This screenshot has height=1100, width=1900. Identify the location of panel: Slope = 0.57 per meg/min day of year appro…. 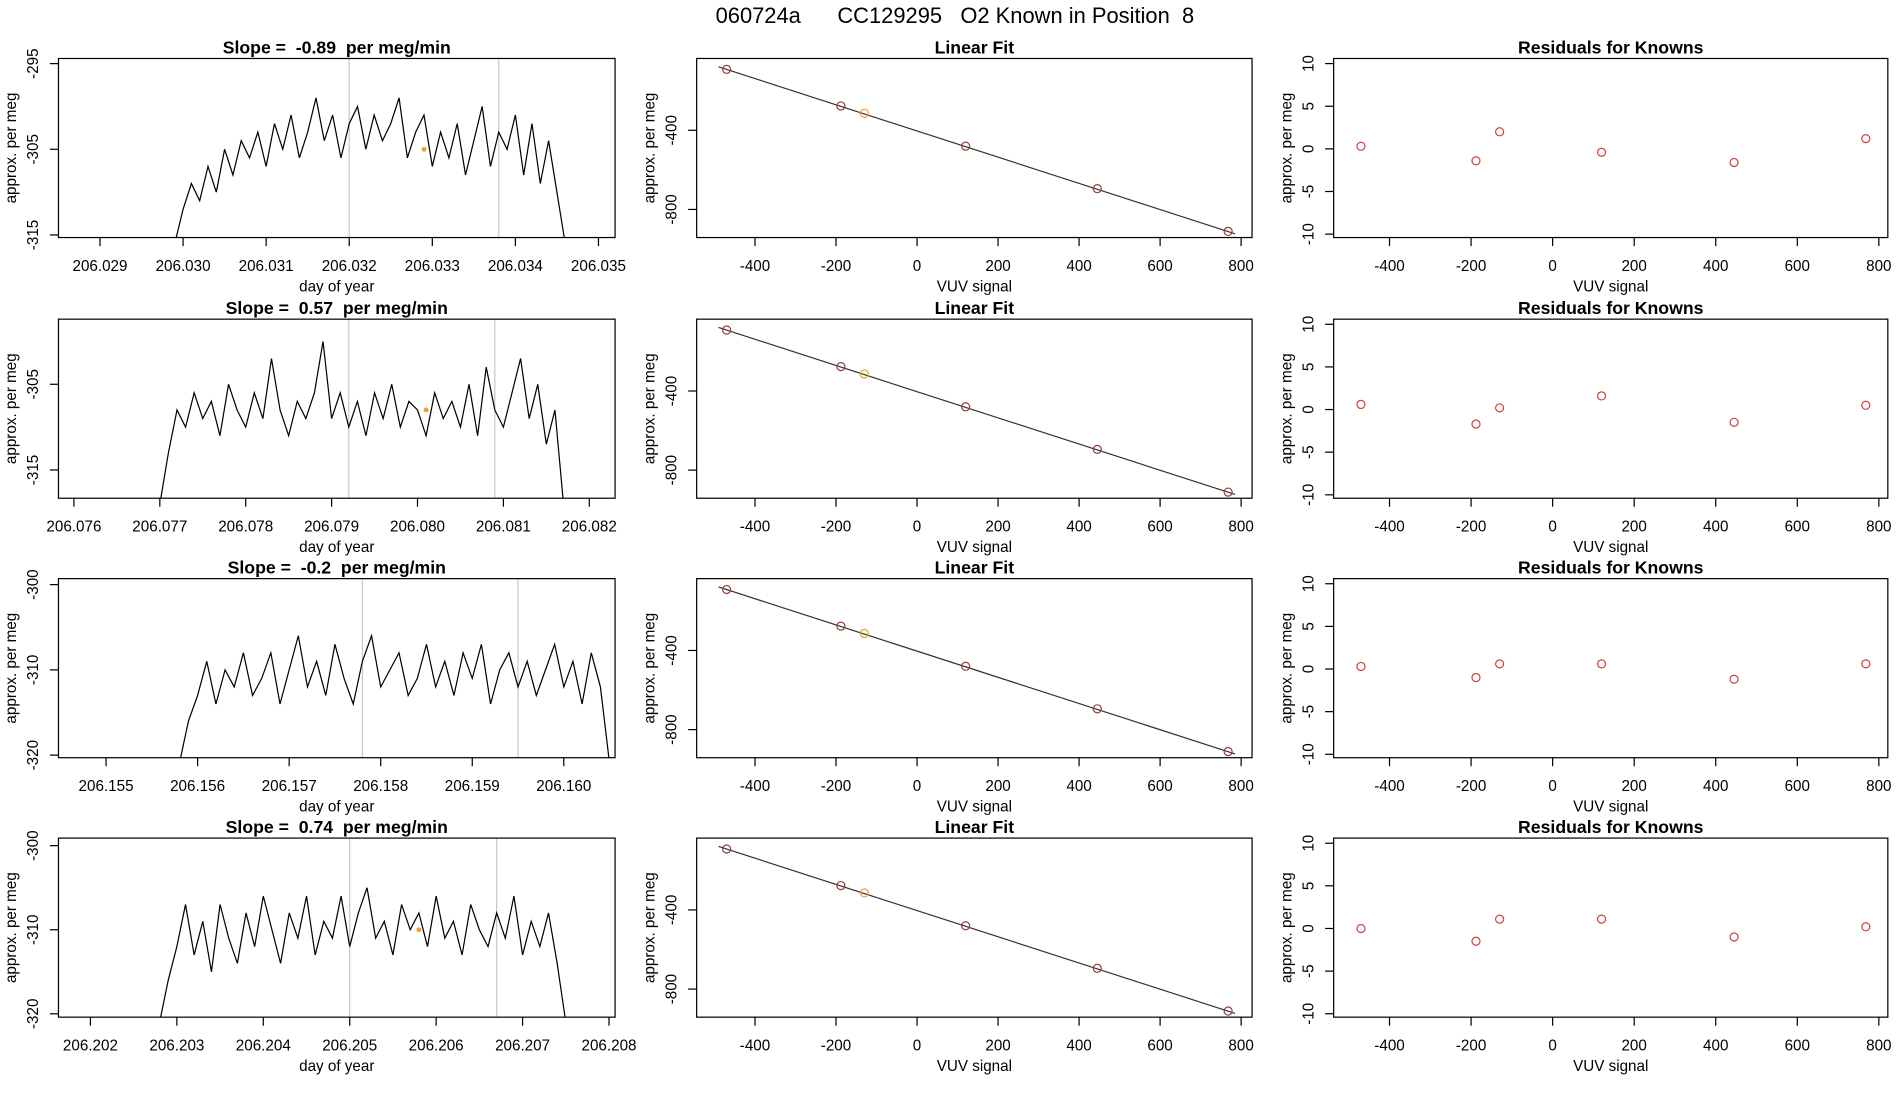
(310, 427).